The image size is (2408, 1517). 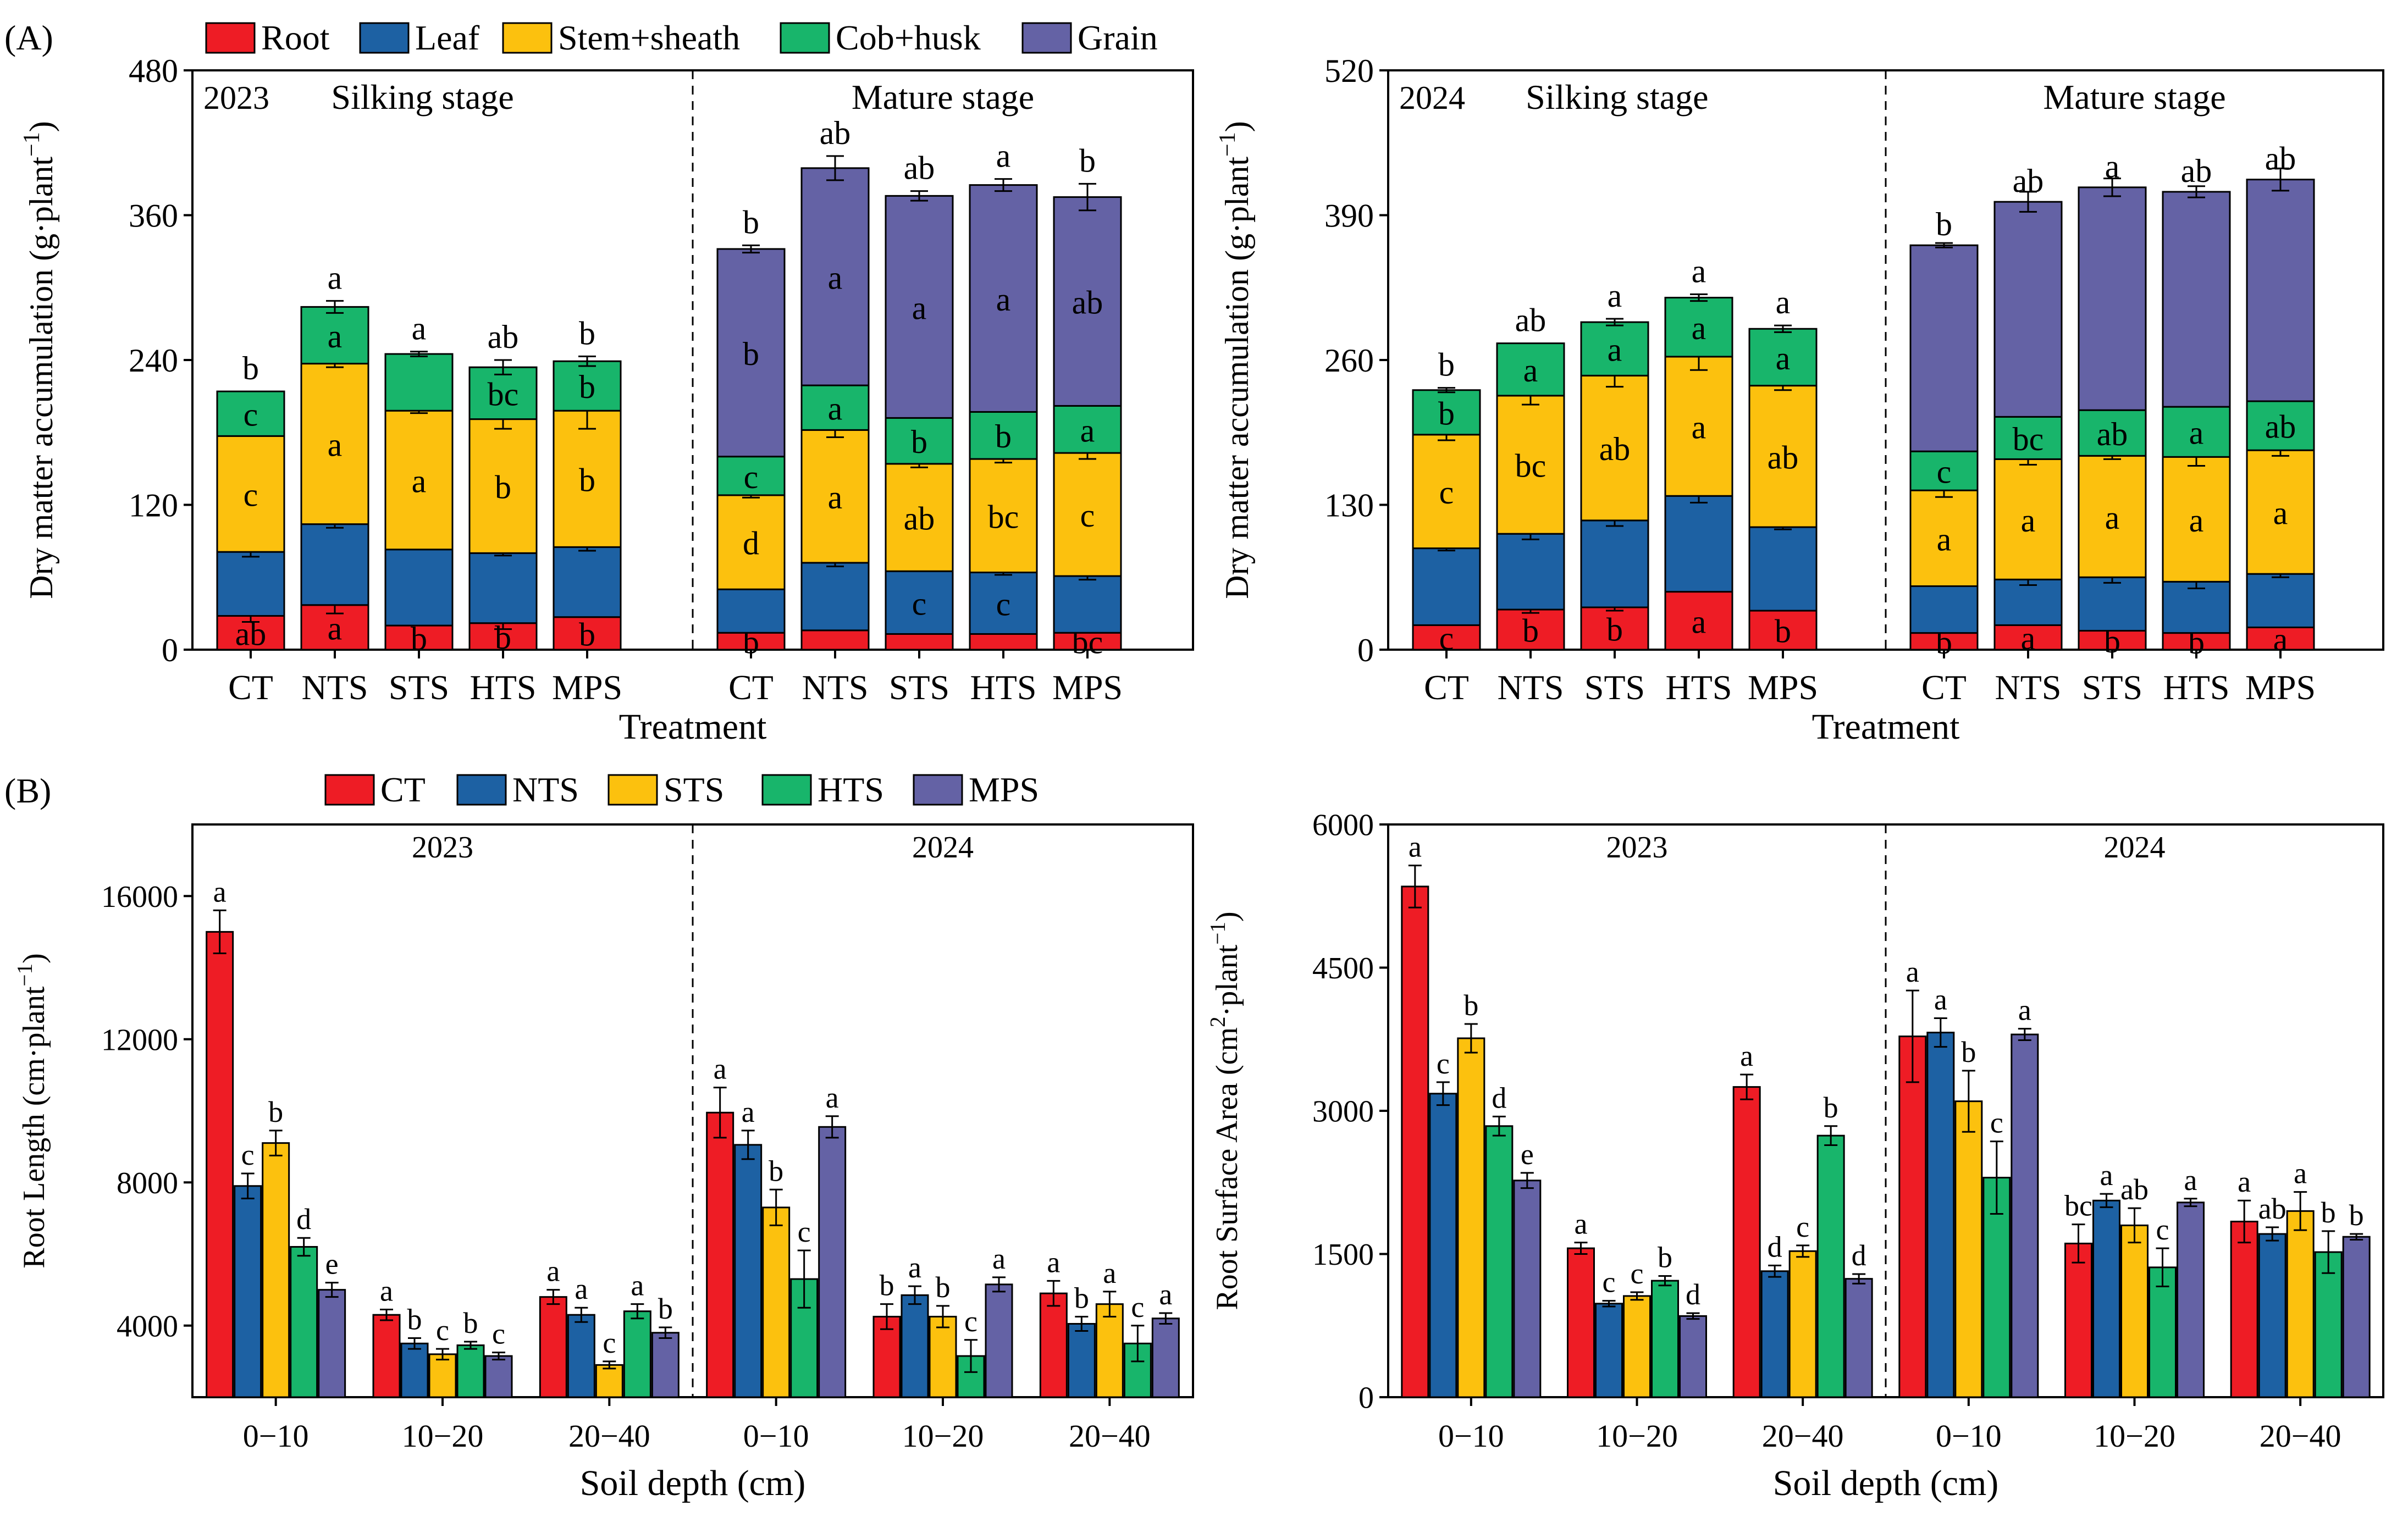 What do you see at coordinates (29, 37) in the screenshot?
I see `panel-label-a: (A)` at bounding box center [29, 37].